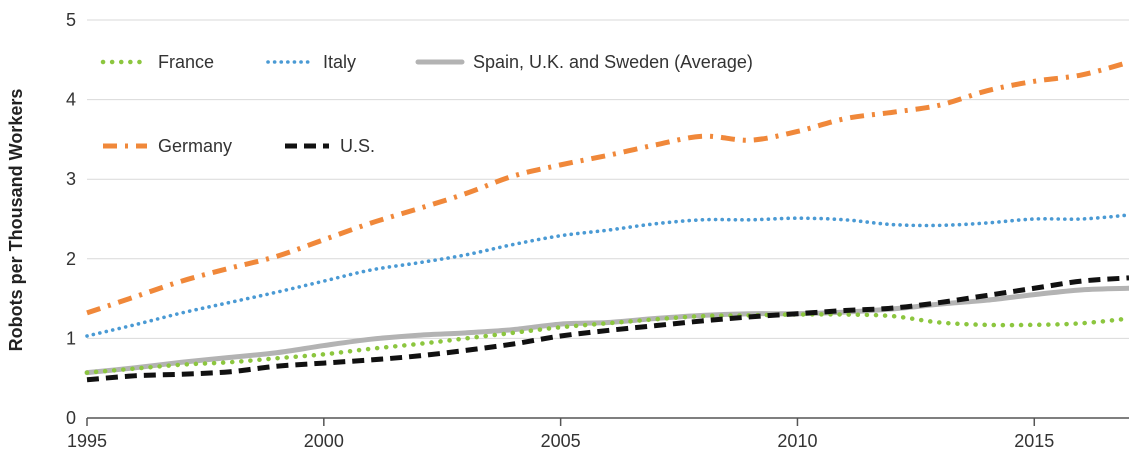 Image resolution: width=1129 pixels, height=461 pixels. I want to click on legend-item: Germany, so click(167, 146).